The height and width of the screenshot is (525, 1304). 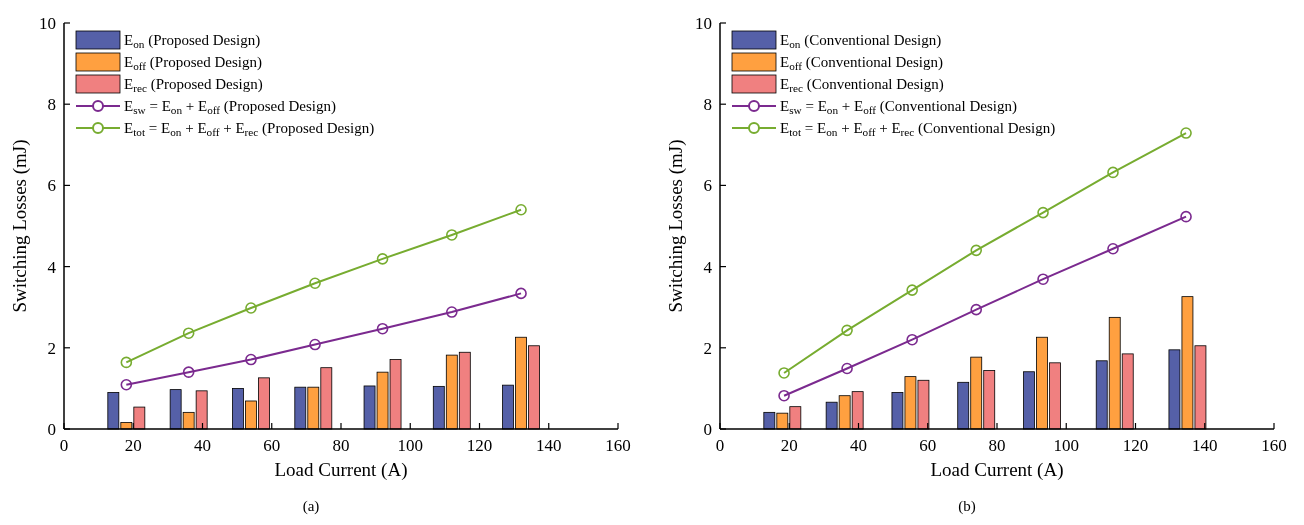 I want to click on legend-label: E$_{off}$ (Proposed Design), so click(x=193, y=63).